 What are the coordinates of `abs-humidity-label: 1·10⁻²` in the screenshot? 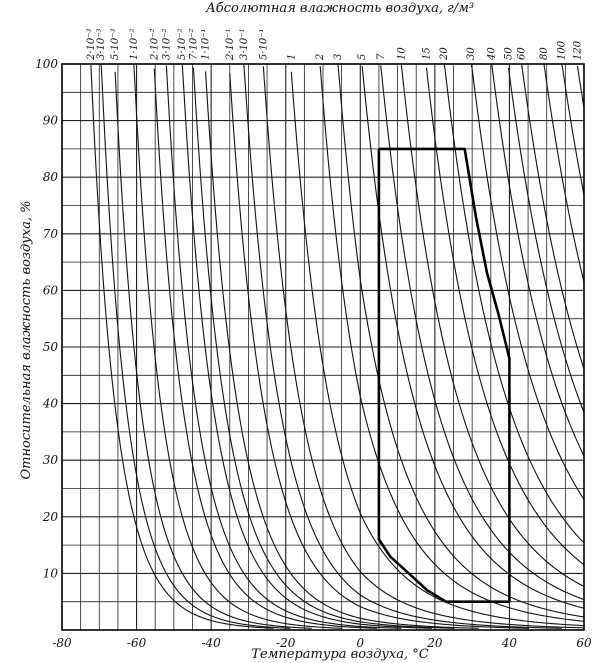 It's located at (134, 44).